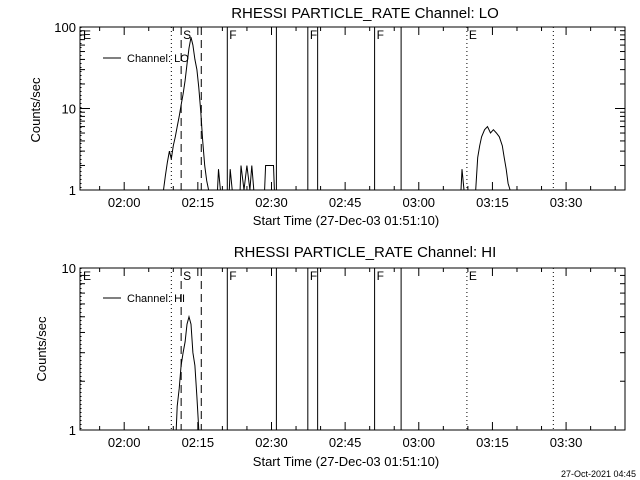  Describe the element at coordinates (124, 442) in the screenshot. I see `hi-x-tick-label-0: 02:00` at that location.